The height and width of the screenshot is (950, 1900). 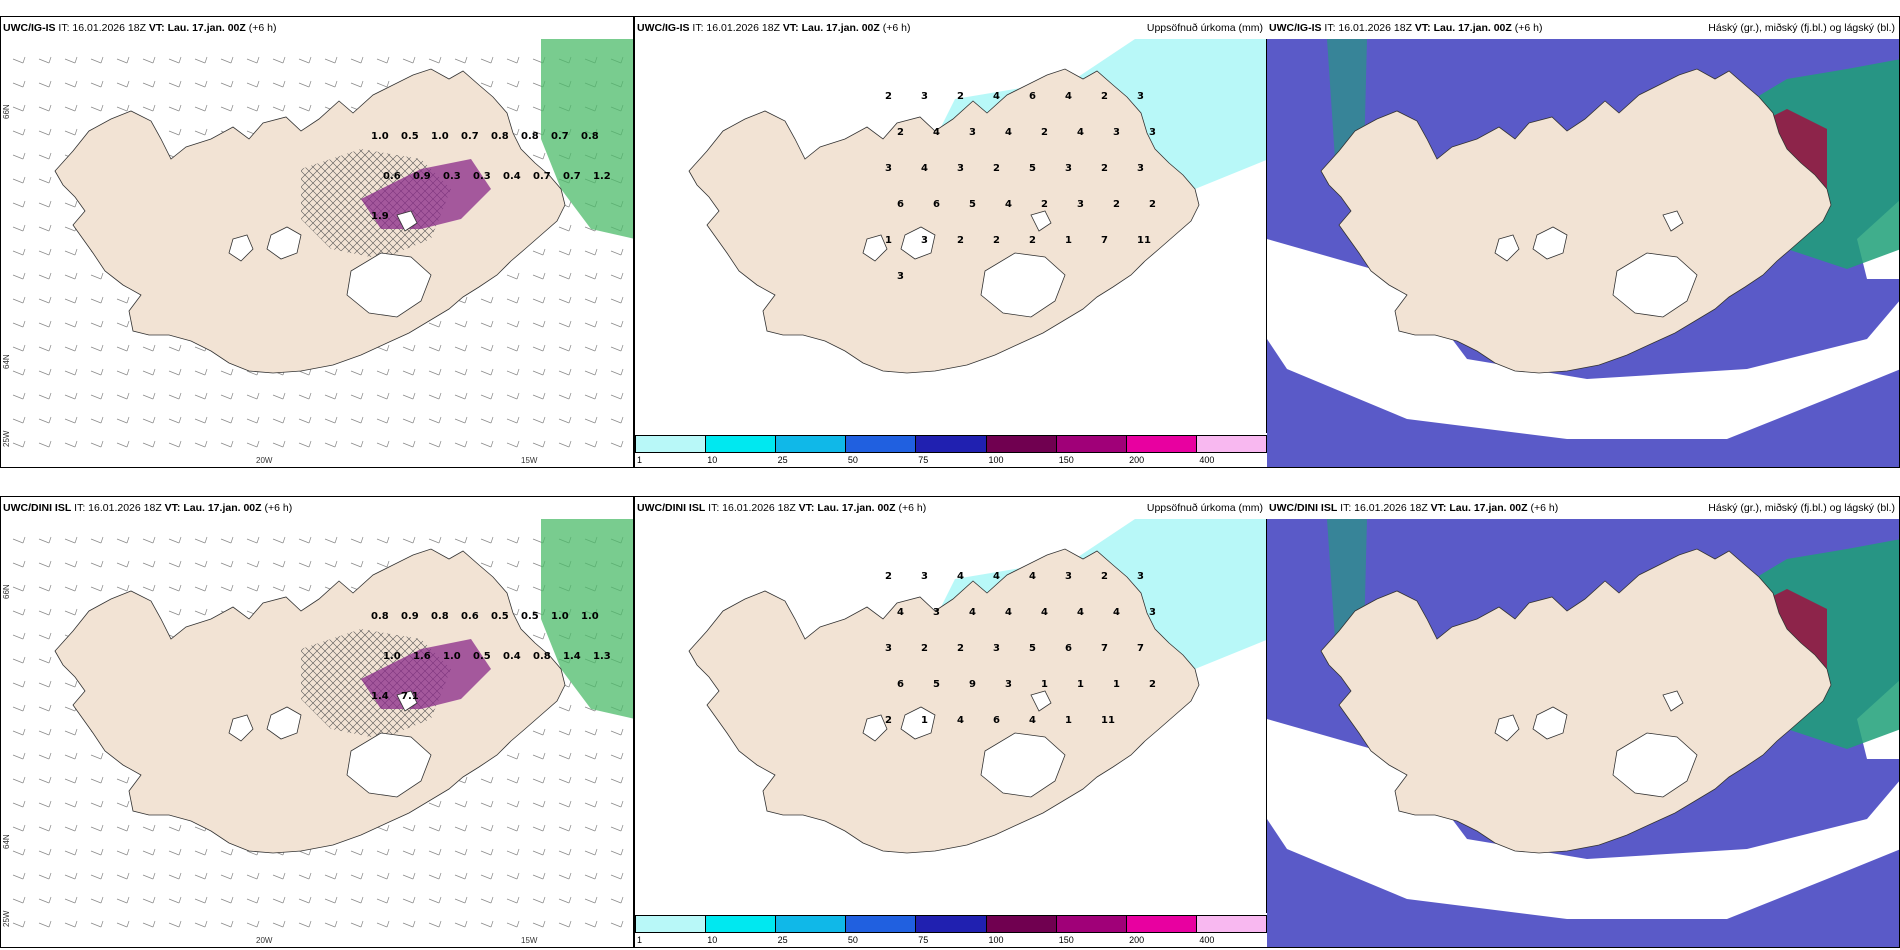 I want to click on colorbar-tick: 10, so click(x=712, y=940).